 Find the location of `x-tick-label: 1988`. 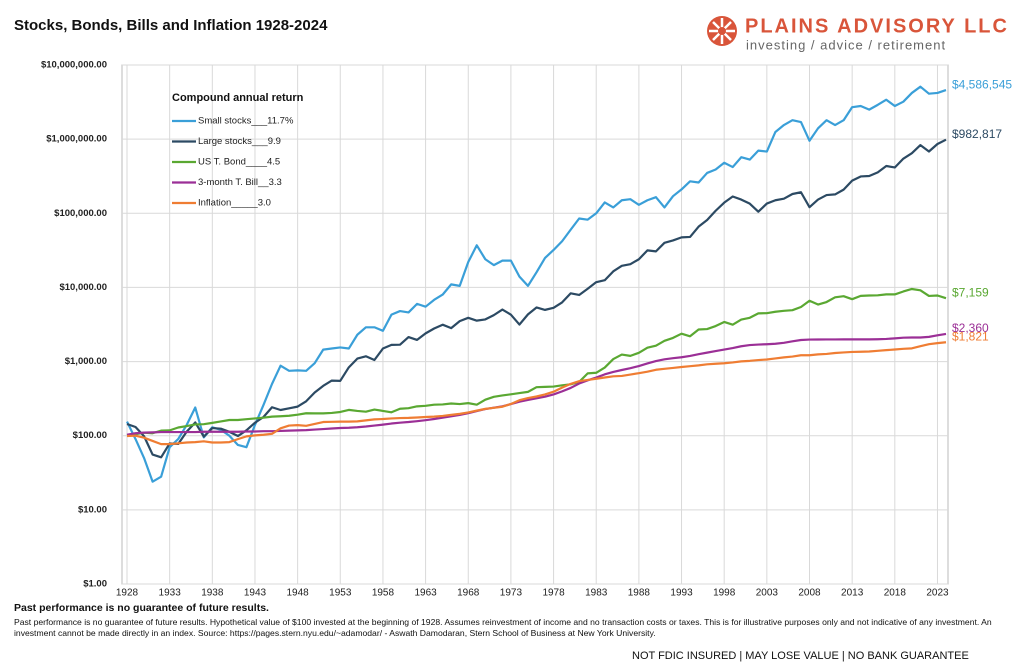

x-tick-label: 1988 is located at coordinates (639, 593).